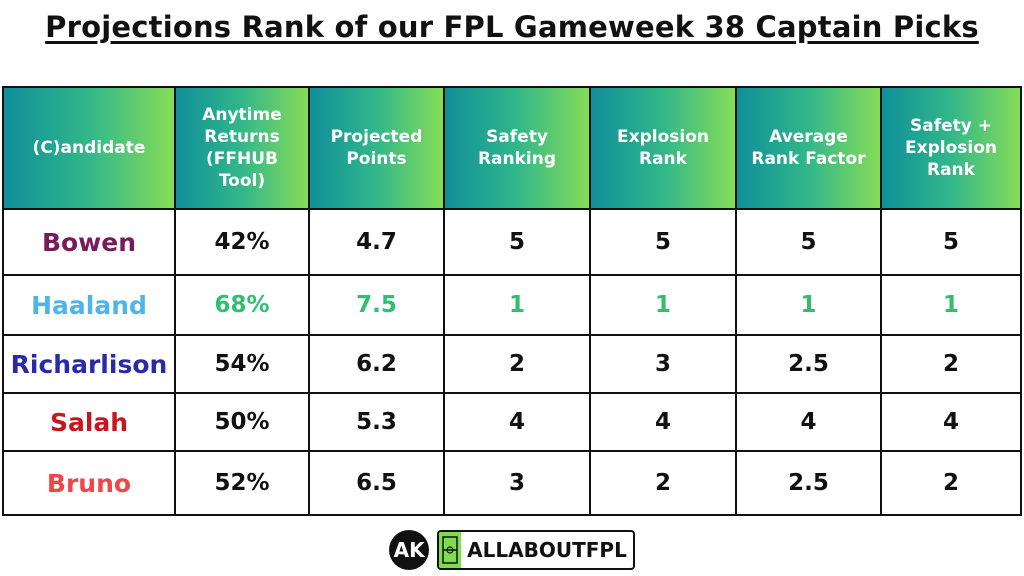 The image size is (1024, 576). Describe the element at coordinates (450, 550) in the screenshot. I see `football-pitch-icon` at that location.